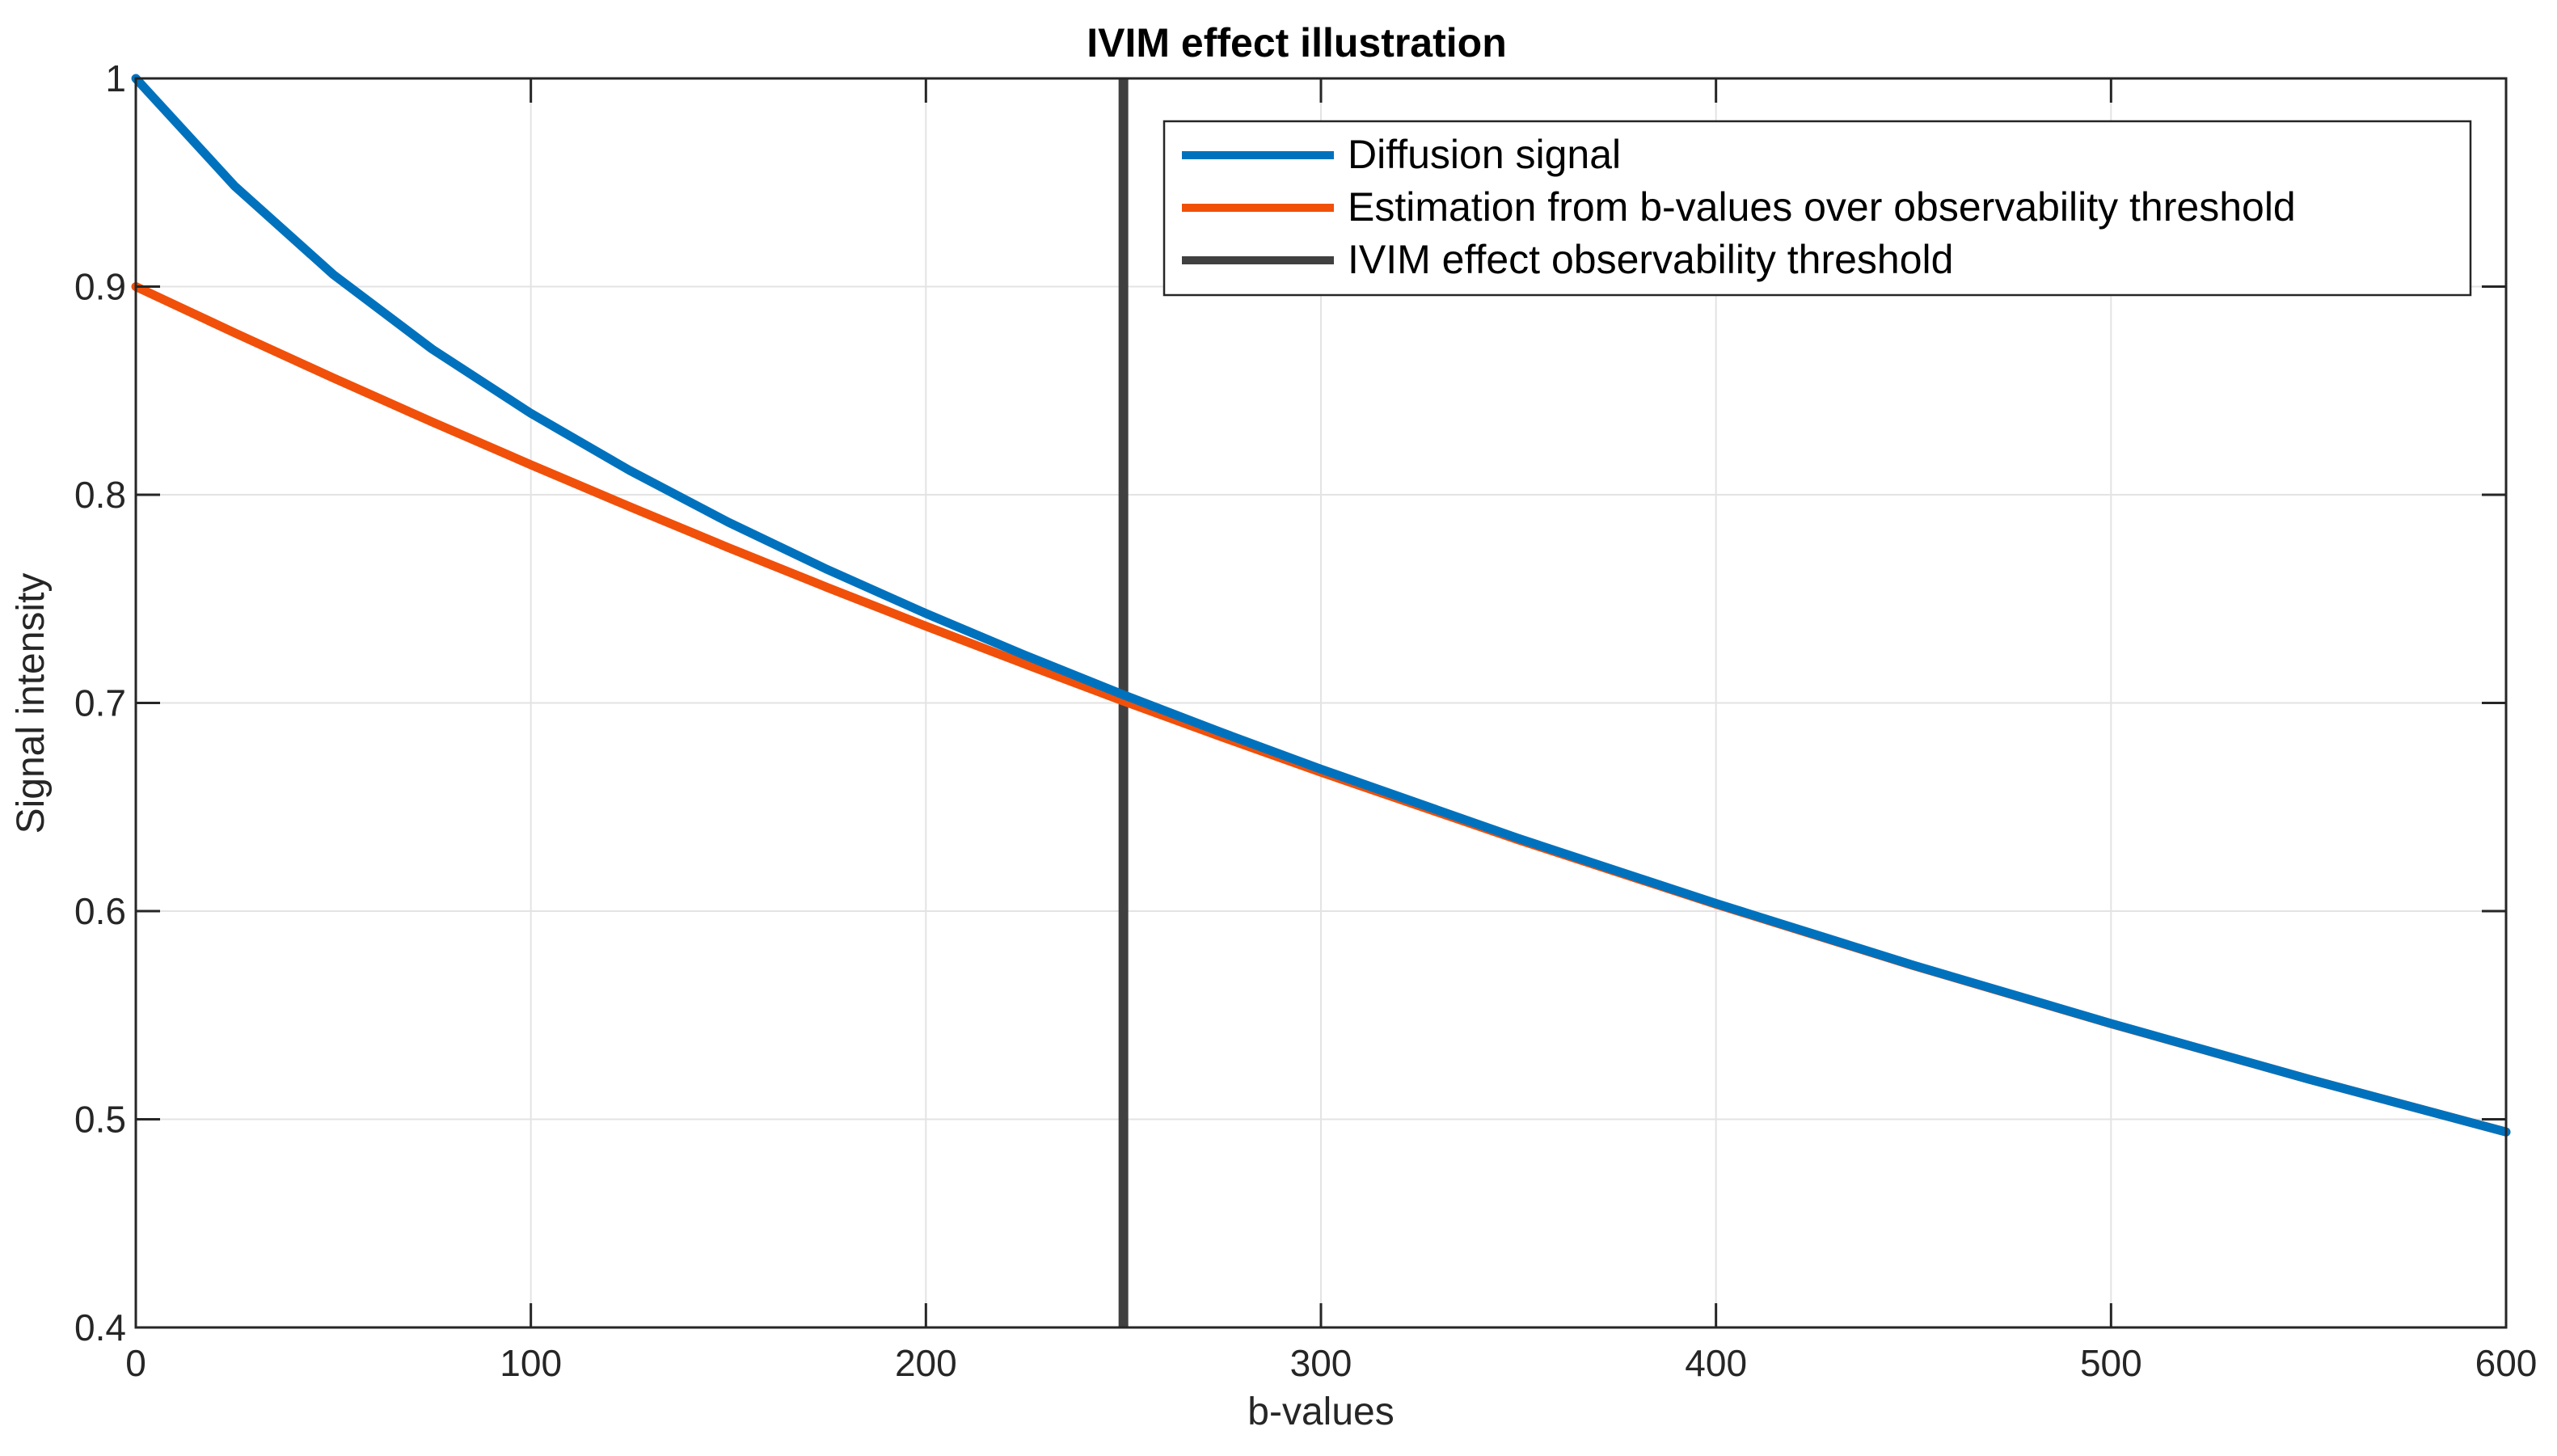 This screenshot has width=2557, height=1456. What do you see at coordinates (926, 1363) in the screenshot?
I see `x-tick-label: 200` at bounding box center [926, 1363].